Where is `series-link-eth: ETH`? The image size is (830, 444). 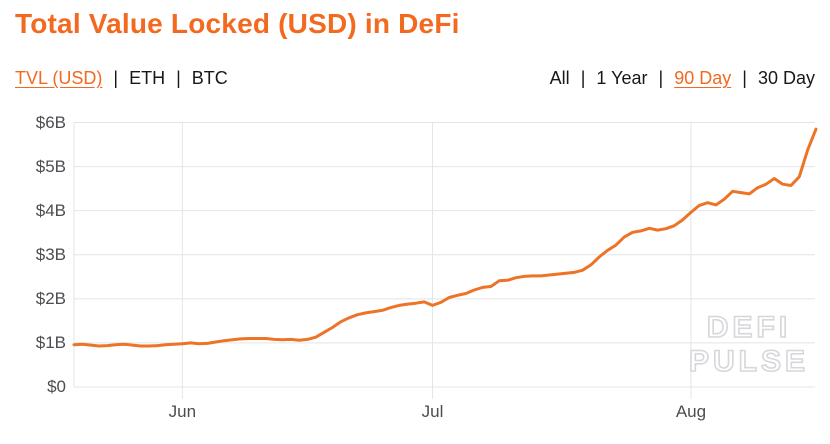
series-link-eth: ETH is located at coordinates (147, 78).